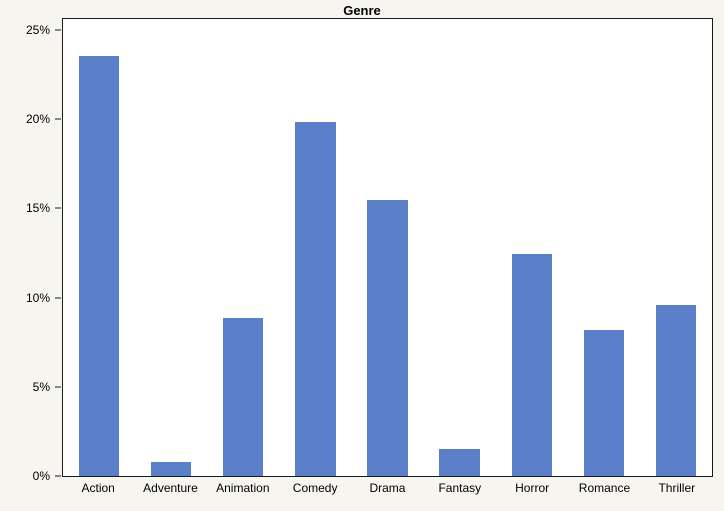 The image size is (724, 511). Describe the element at coordinates (459, 462) in the screenshot. I see `bar-fantasy` at that location.